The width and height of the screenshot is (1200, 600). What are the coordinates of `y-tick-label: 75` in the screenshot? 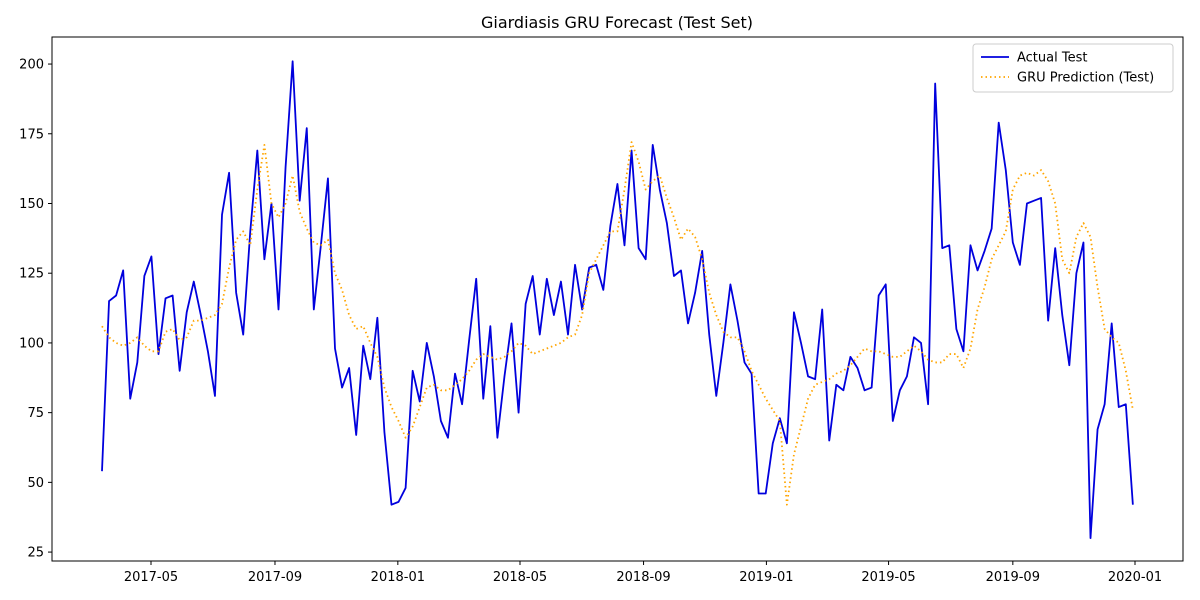 It's located at (35, 413).